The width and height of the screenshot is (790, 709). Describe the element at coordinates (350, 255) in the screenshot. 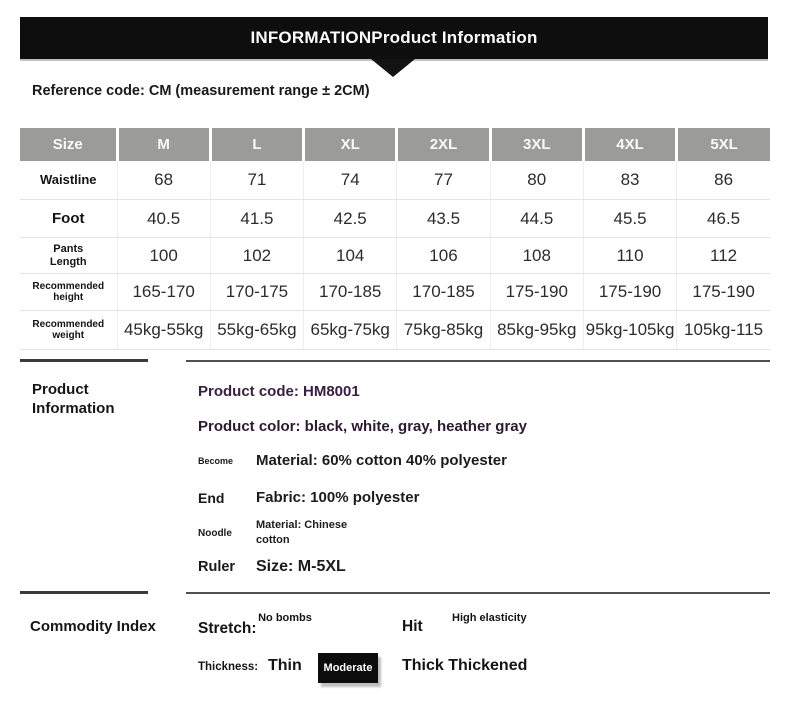

I see `table-cell: 104` at that location.